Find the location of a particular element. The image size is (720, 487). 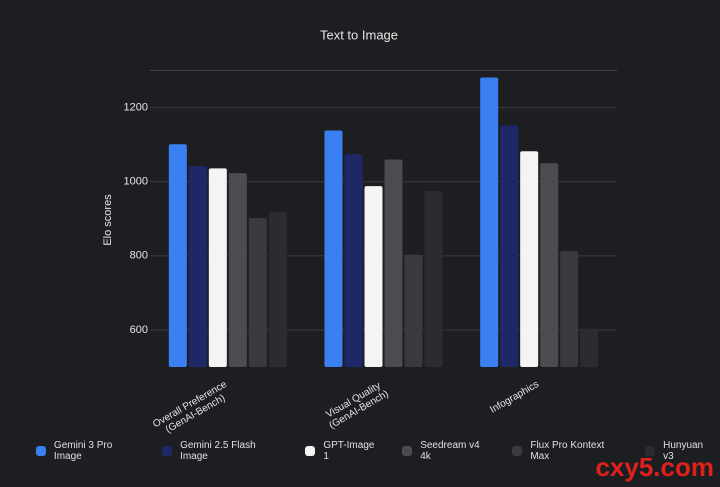

y-tick-label: 1200 is located at coordinates (136, 107).